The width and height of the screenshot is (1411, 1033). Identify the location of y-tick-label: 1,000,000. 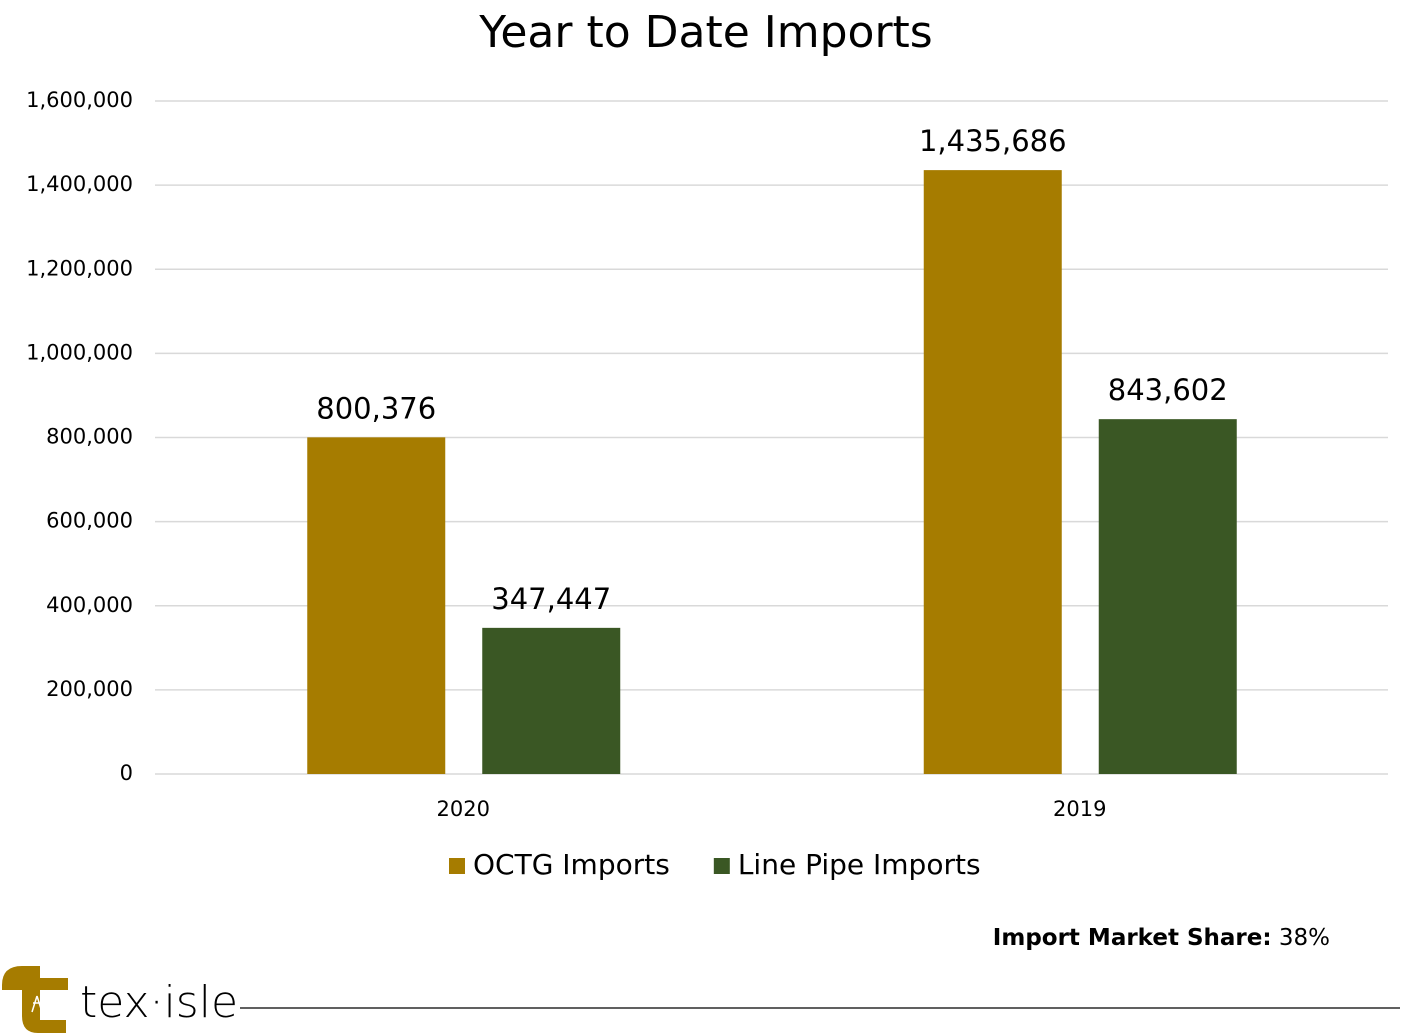
(79, 352).